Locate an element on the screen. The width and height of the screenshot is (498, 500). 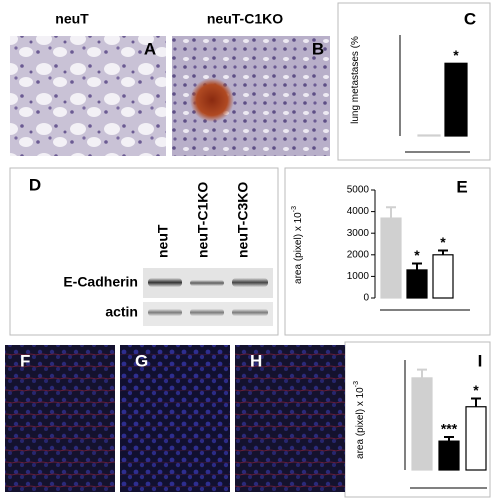
chart-label: C is located at coordinates (470, 18).